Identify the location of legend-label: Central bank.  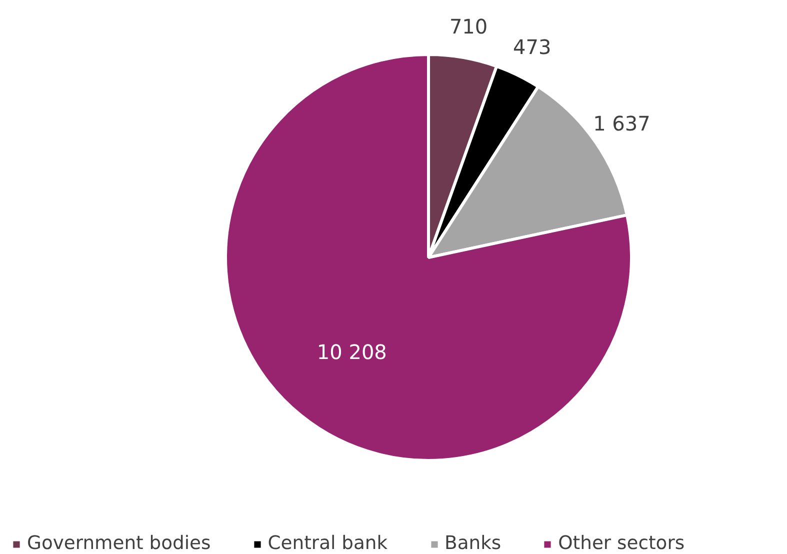
(328, 543).